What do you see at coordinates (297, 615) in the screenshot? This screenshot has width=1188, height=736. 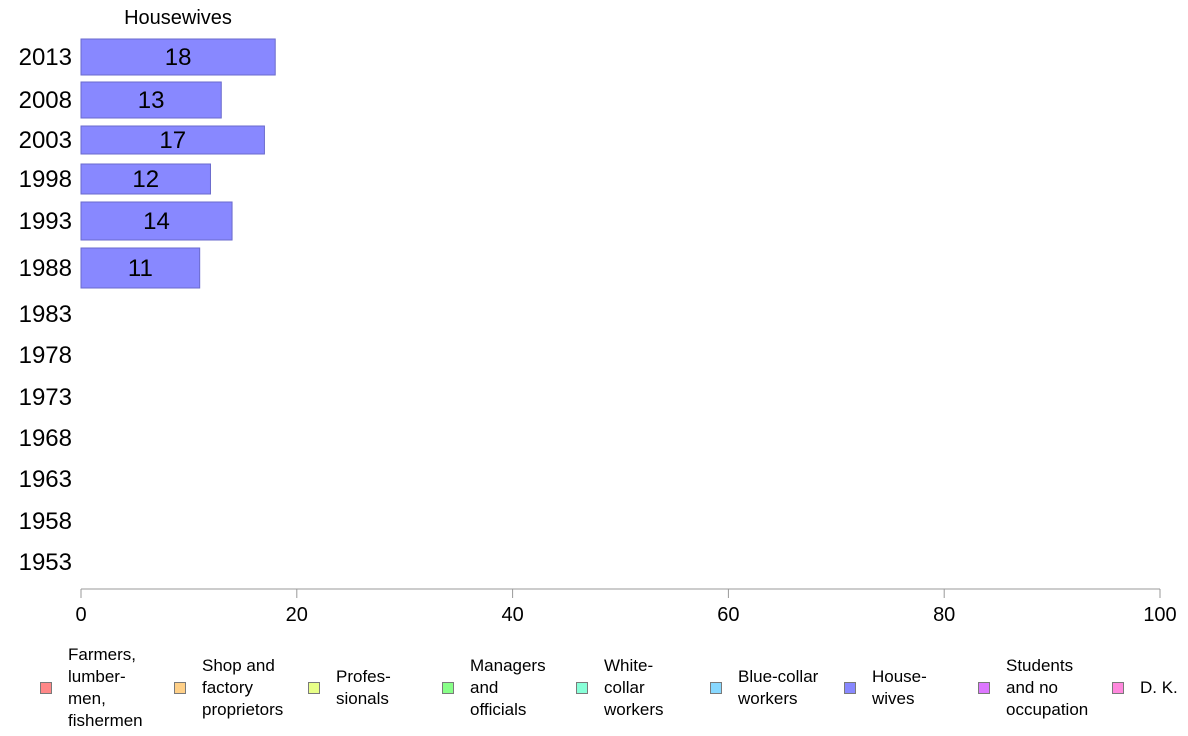 I see `x-tick-label-20: 20` at bounding box center [297, 615].